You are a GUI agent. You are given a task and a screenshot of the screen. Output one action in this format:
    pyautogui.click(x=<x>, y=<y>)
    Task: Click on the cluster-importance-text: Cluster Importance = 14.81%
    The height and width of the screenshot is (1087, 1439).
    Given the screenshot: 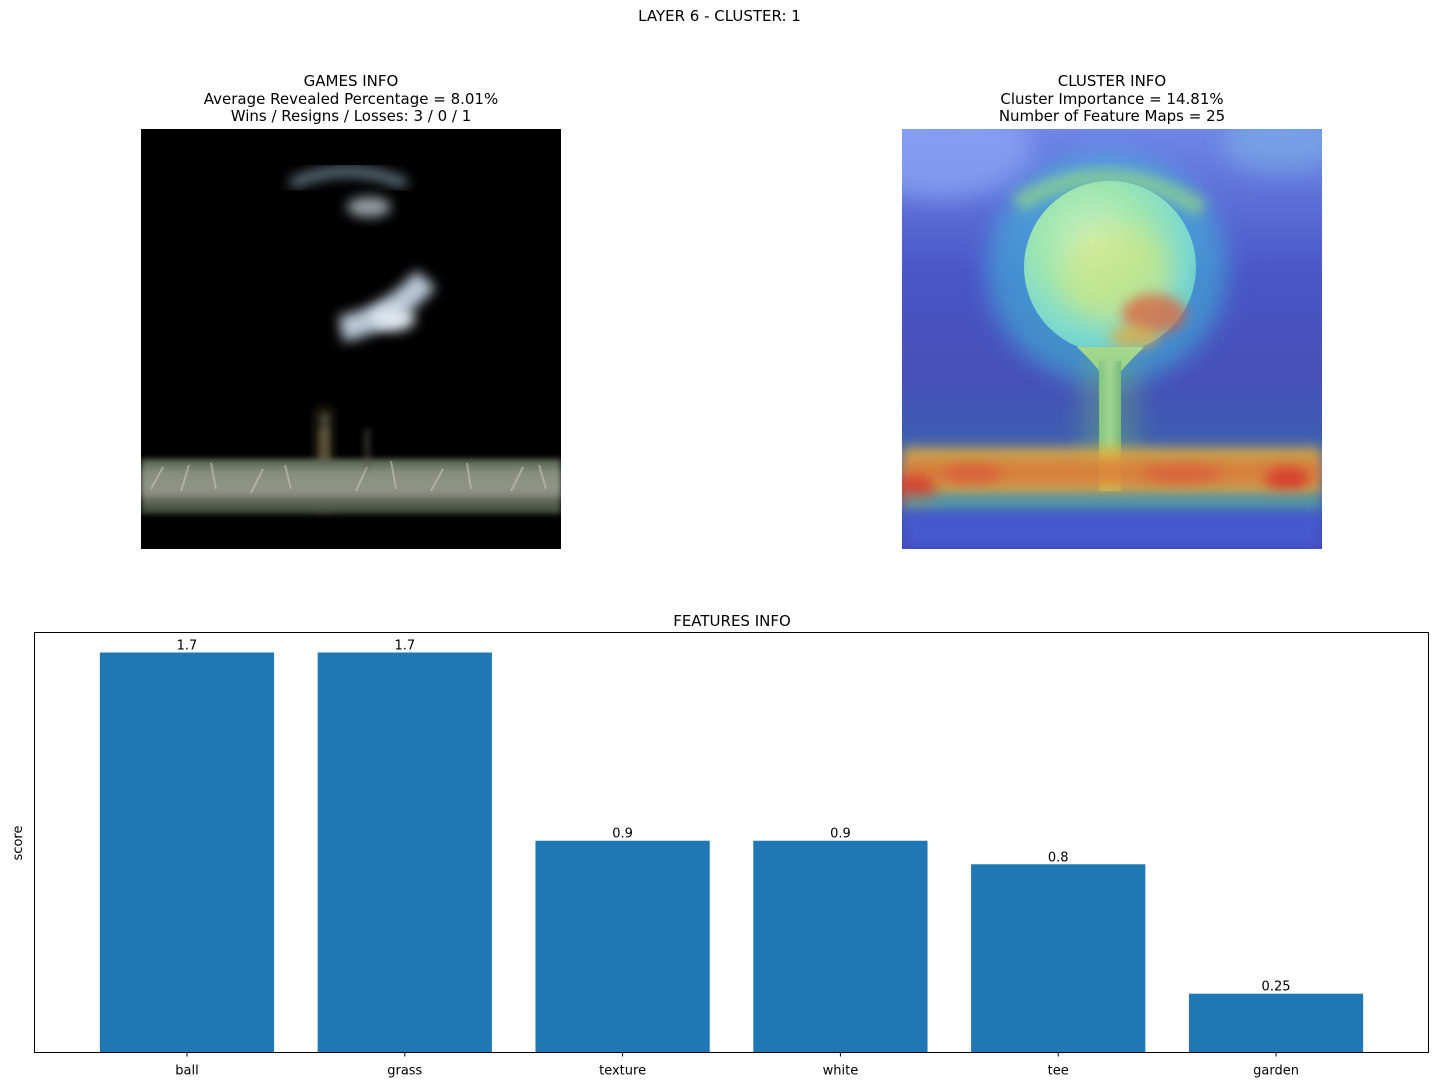 What is the action you would take?
    pyautogui.click(x=1112, y=98)
    